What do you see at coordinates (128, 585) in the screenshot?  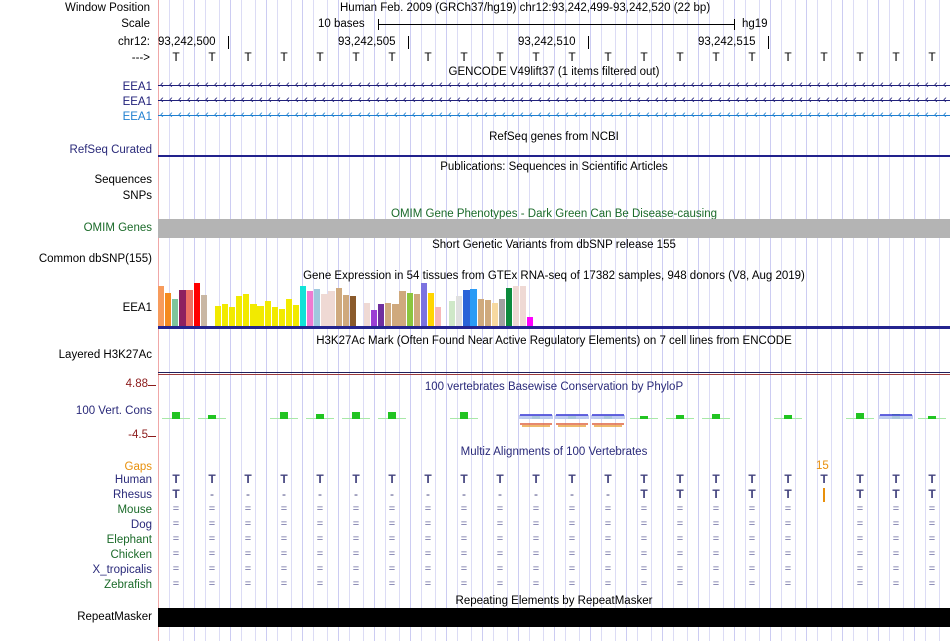 I see `species-label-zebrafish: Zebrafish` at bounding box center [128, 585].